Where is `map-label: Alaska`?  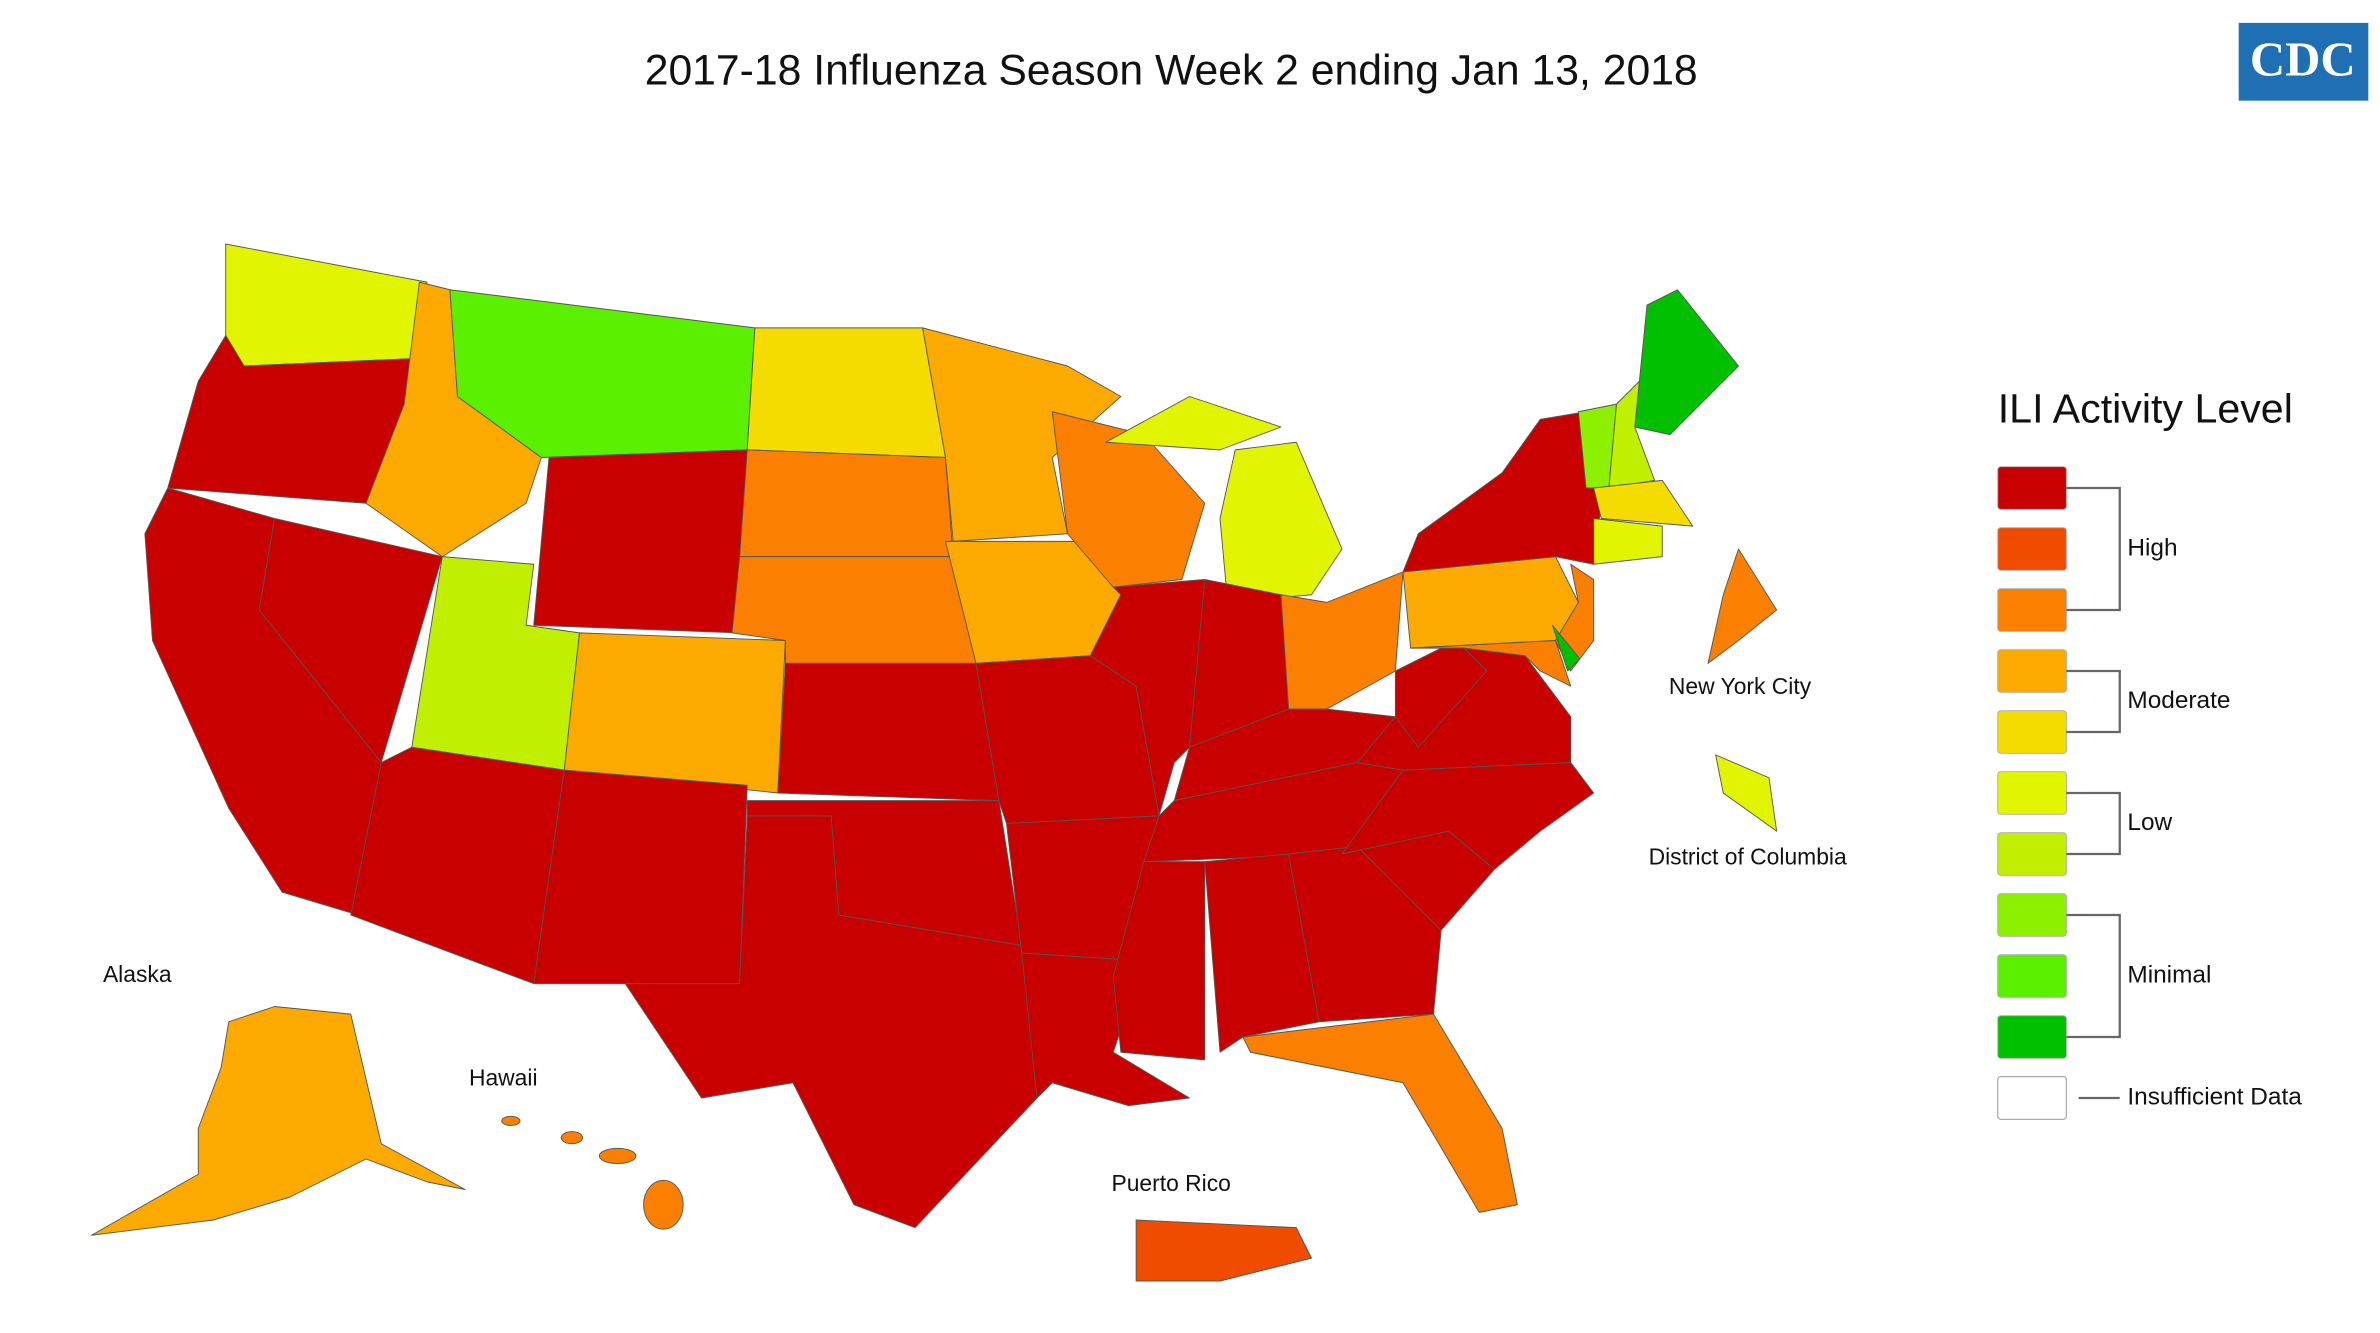
map-label: Alaska is located at coordinates (137, 974).